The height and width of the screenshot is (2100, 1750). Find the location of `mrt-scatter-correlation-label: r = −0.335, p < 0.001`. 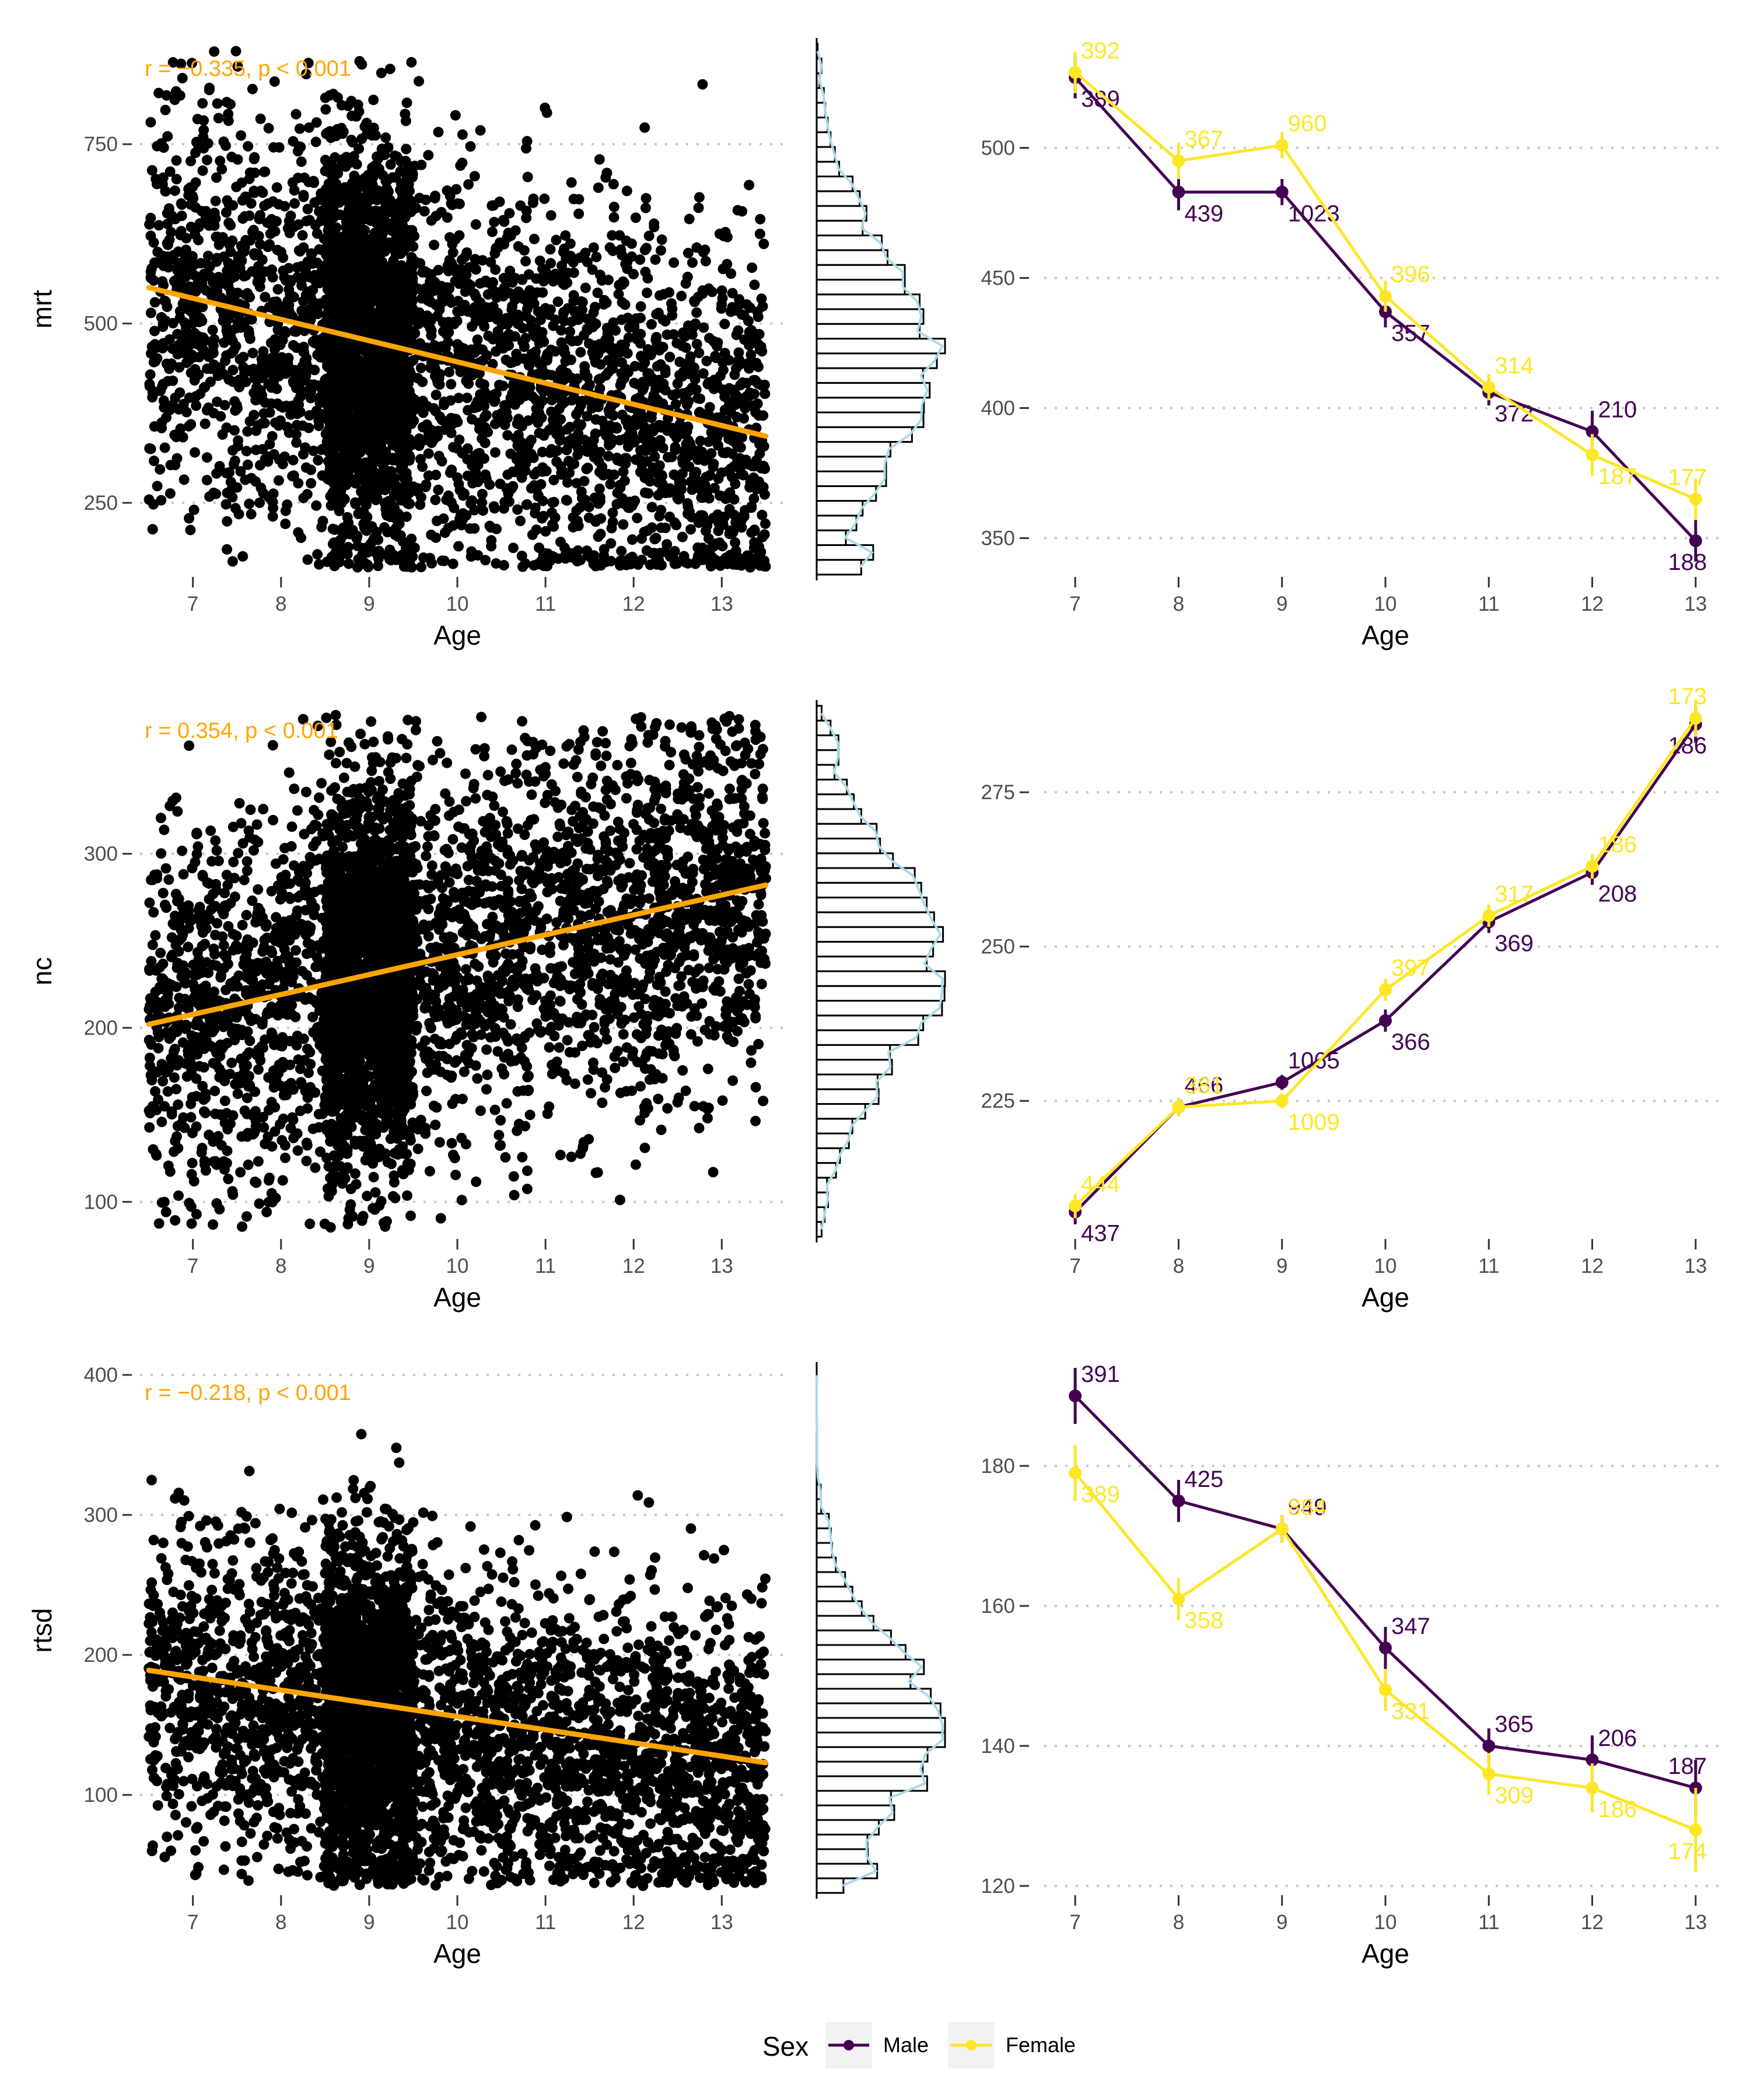

mrt-scatter-correlation-label: r = −0.335, p < 0.001 is located at coordinates (248, 69).